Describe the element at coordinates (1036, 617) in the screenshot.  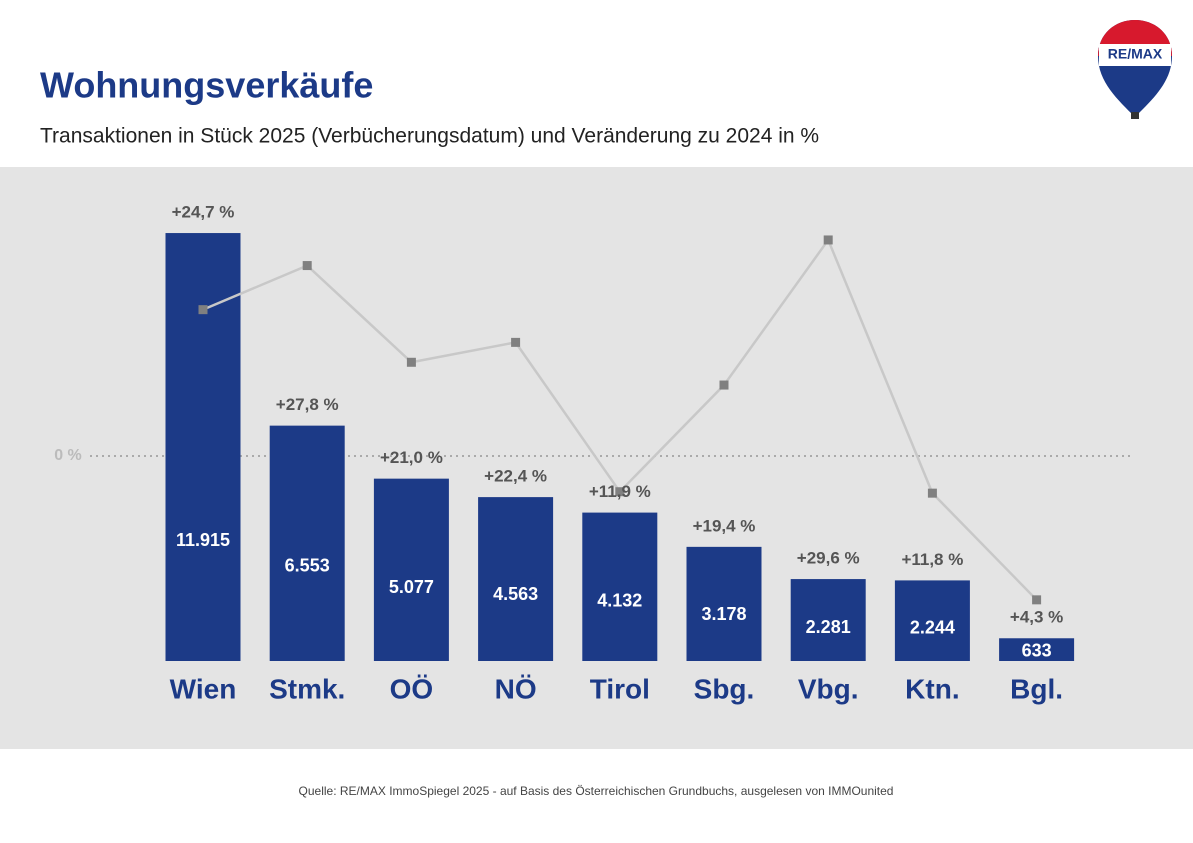
I see `line-value-label: +4,3 %` at that location.